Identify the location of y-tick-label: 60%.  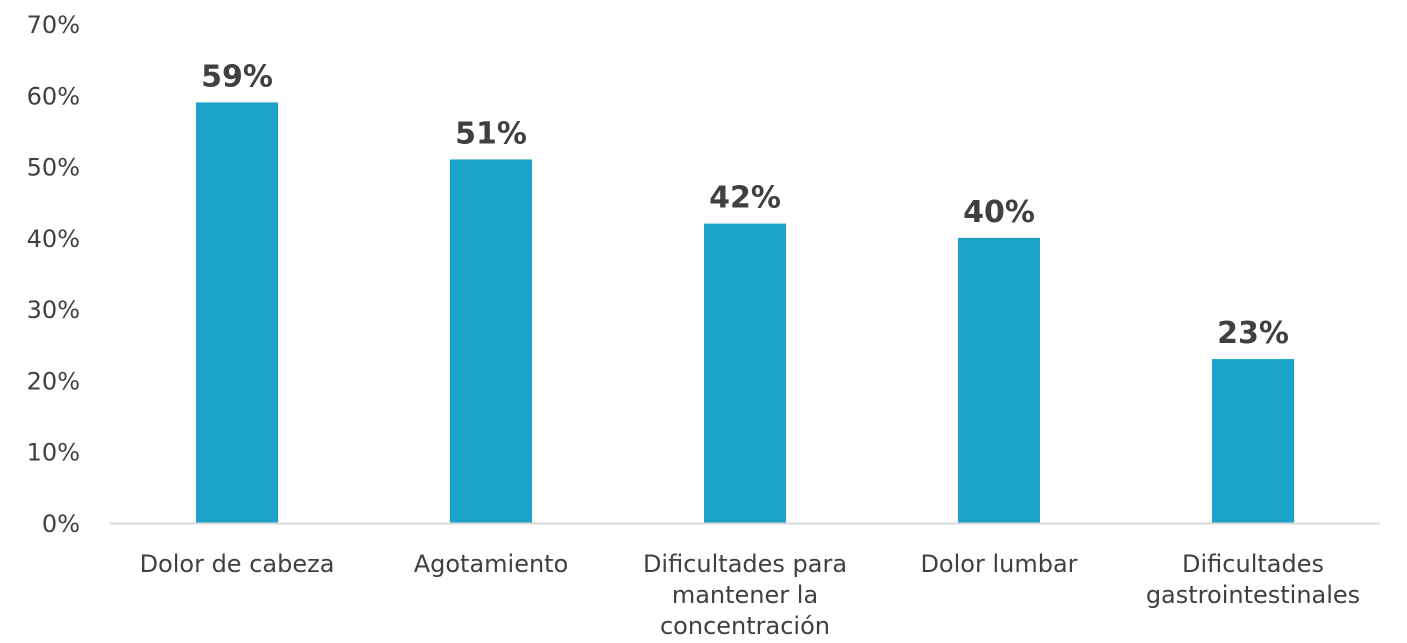
(53, 96).